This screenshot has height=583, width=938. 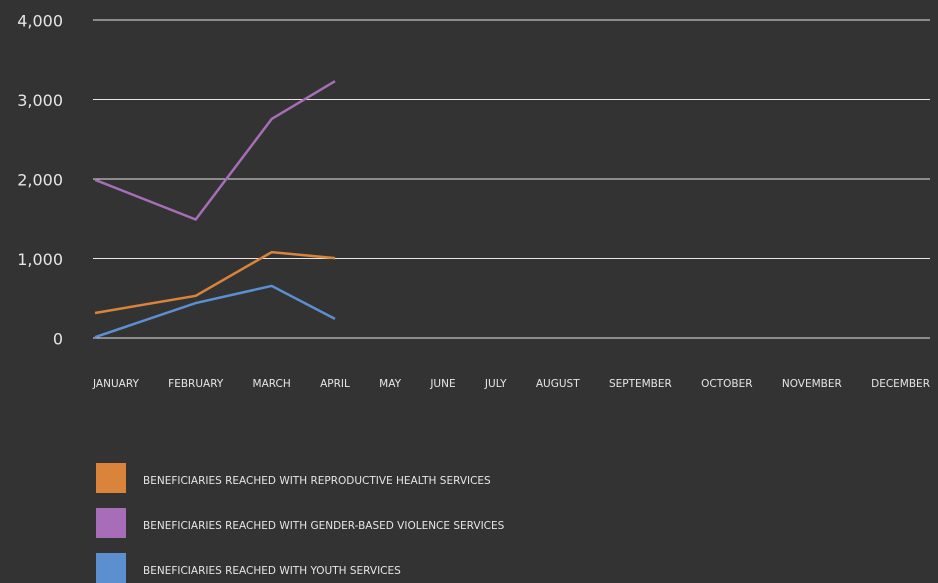 I want to click on x-tick-label: JANUARY, so click(x=115, y=384).